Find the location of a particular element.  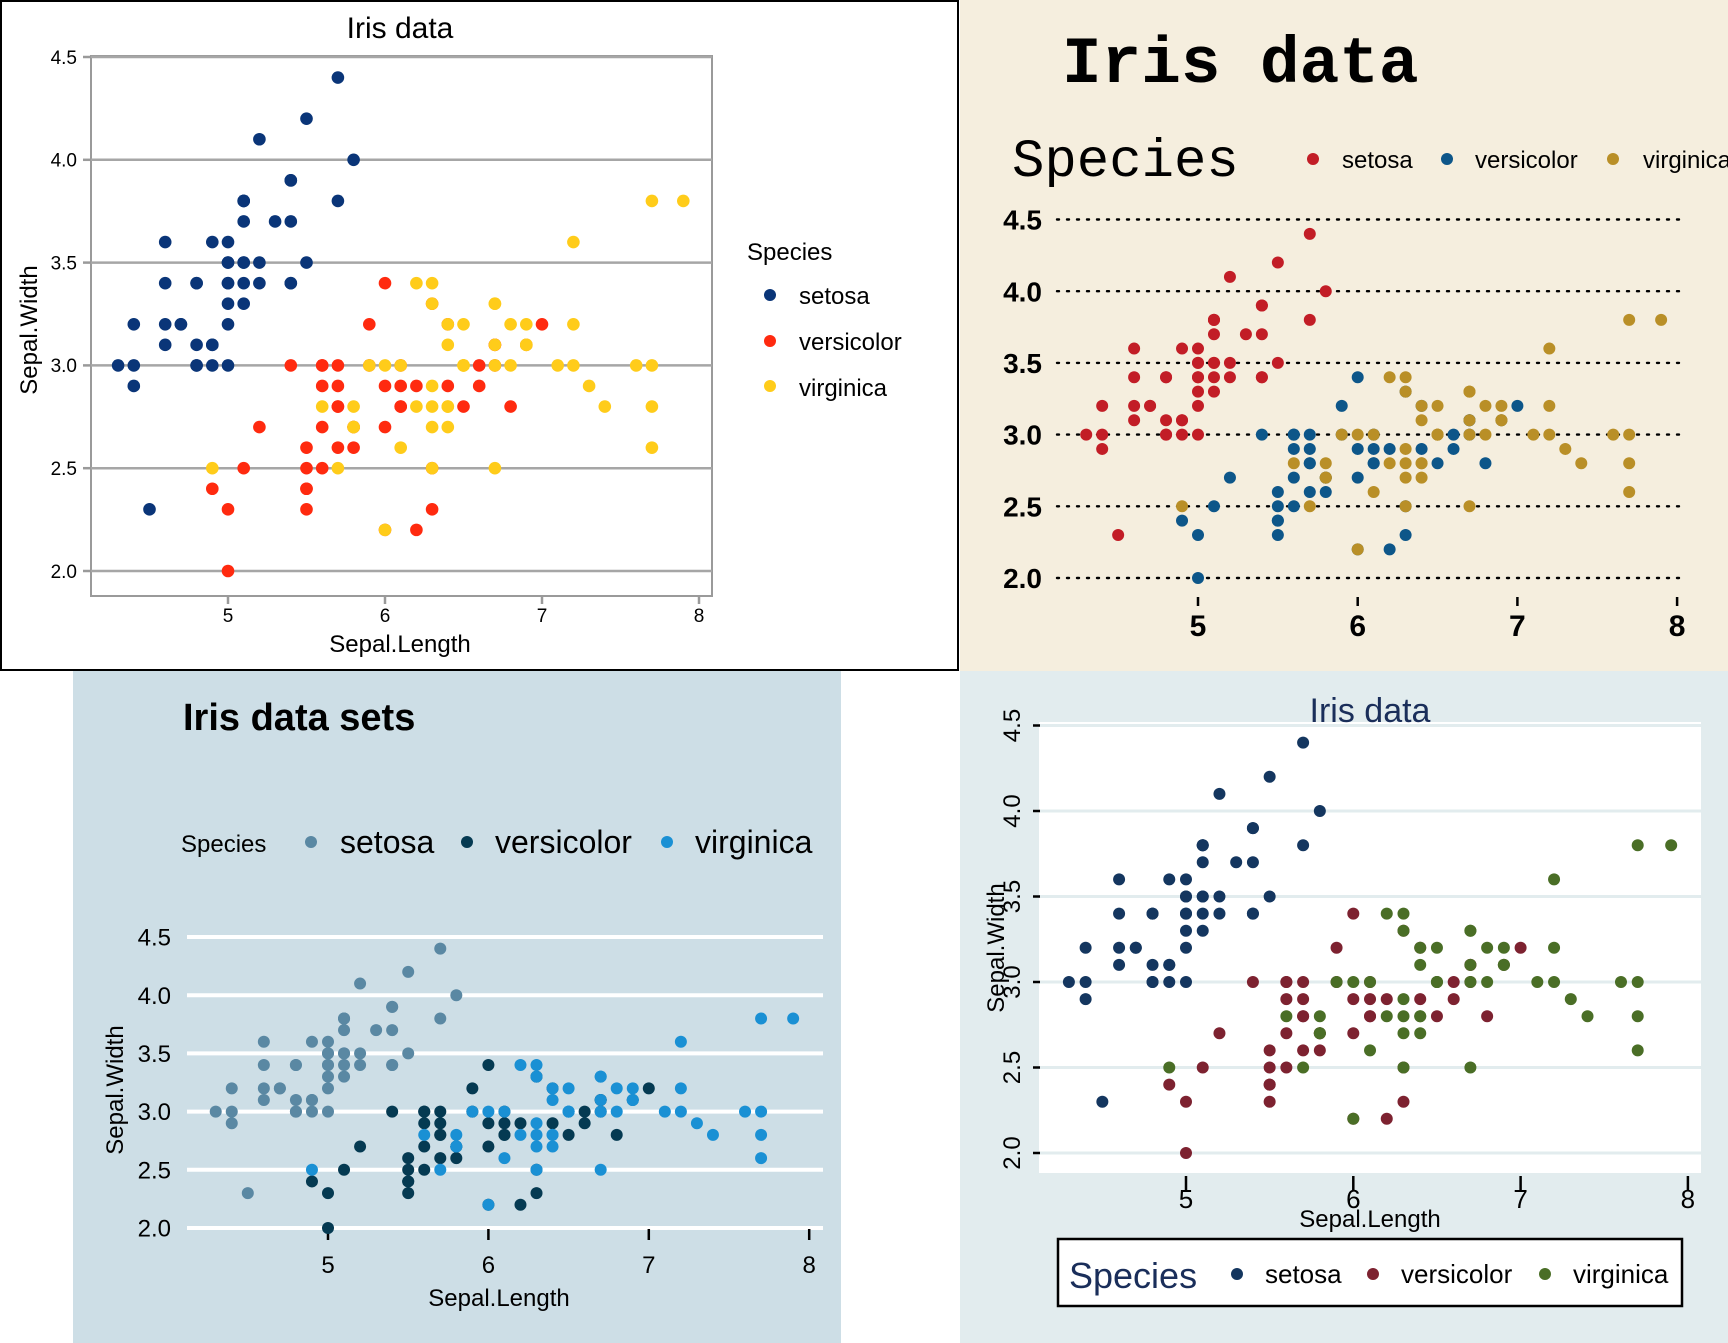

panel-4-legend-versicolor-label: versicolor is located at coordinates (1457, 1274).